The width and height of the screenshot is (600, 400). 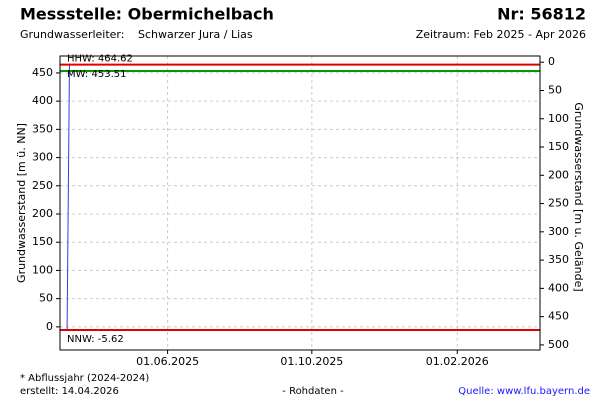 What do you see at coordinates (42, 269) in the screenshot?
I see `y-tick-label: 100` at bounding box center [42, 269].